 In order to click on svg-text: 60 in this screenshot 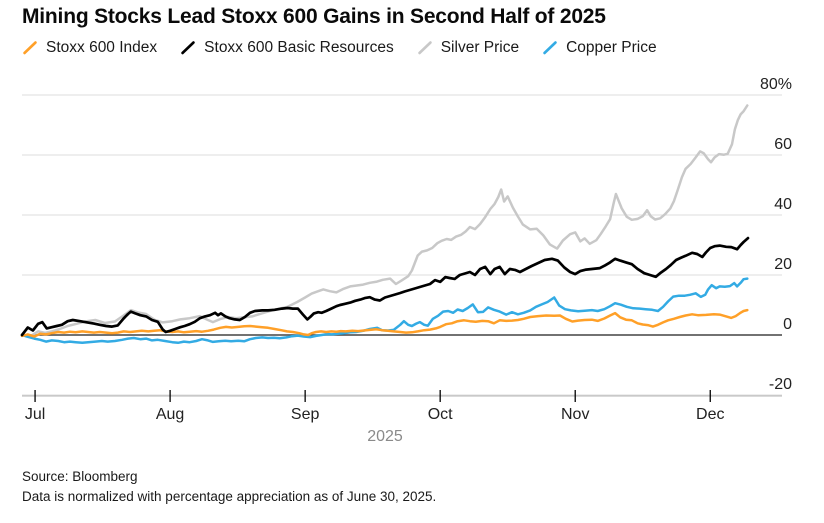, I will do `click(783, 144)`.